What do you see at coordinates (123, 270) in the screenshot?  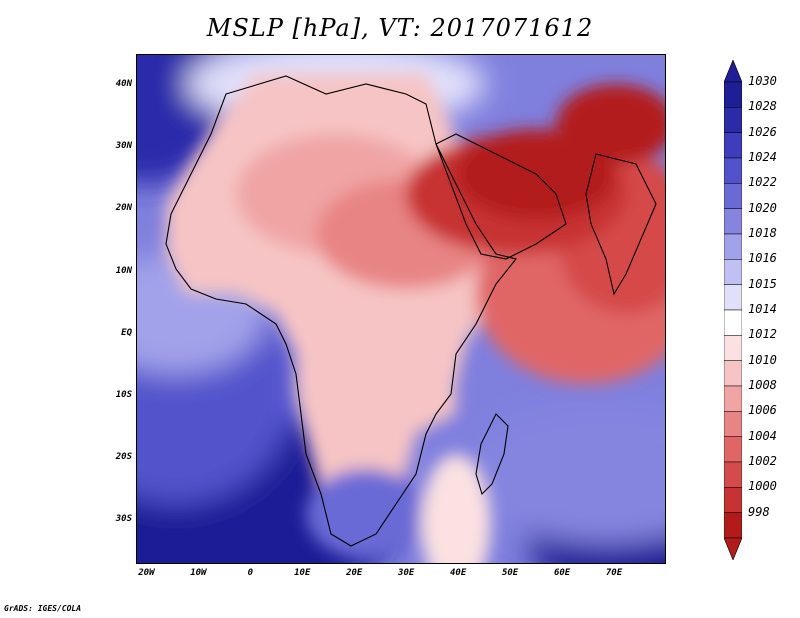 I see `lat-label: 10N` at bounding box center [123, 270].